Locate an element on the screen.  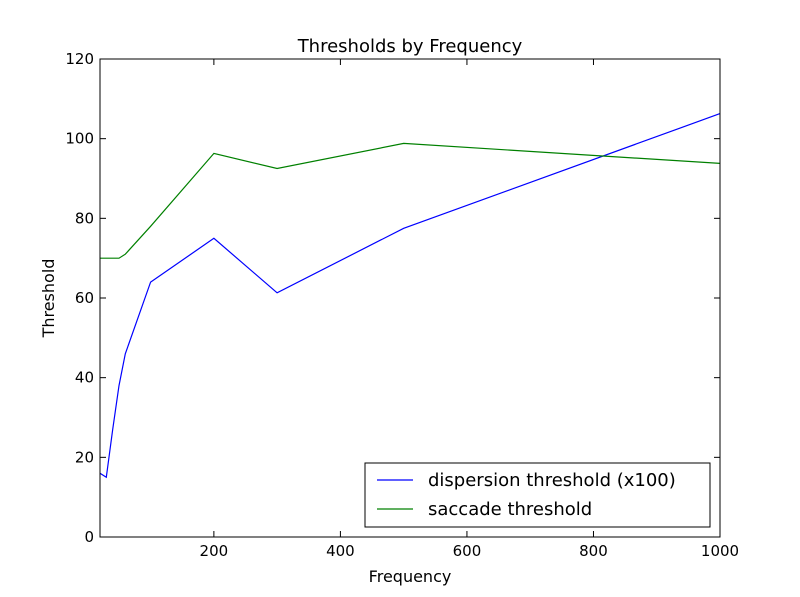
legend-label-0: dispersion threshold (x100) is located at coordinates (552, 480).